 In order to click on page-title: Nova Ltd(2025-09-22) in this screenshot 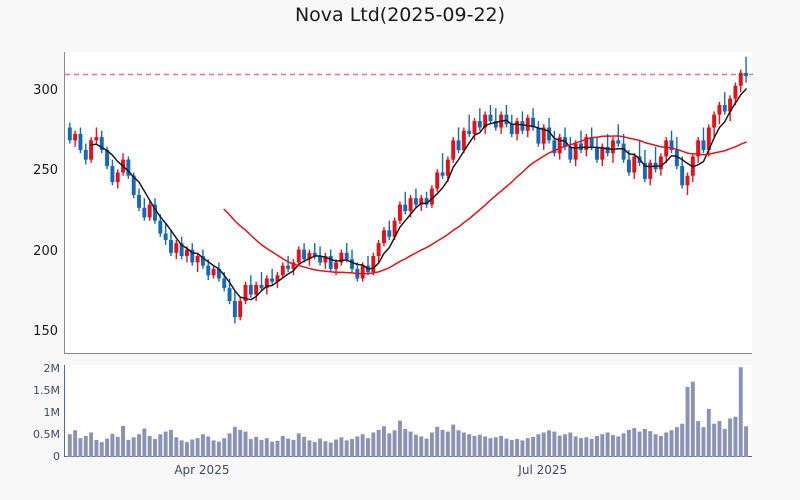, I will do `click(400, 15)`.